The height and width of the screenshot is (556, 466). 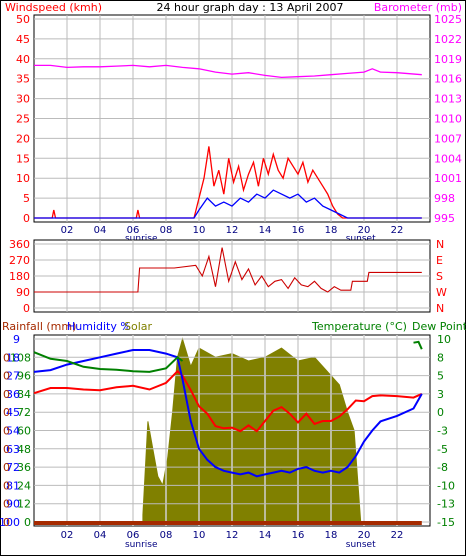 I want to click on humidity-tick-label: 90, so click(x=13, y=504).